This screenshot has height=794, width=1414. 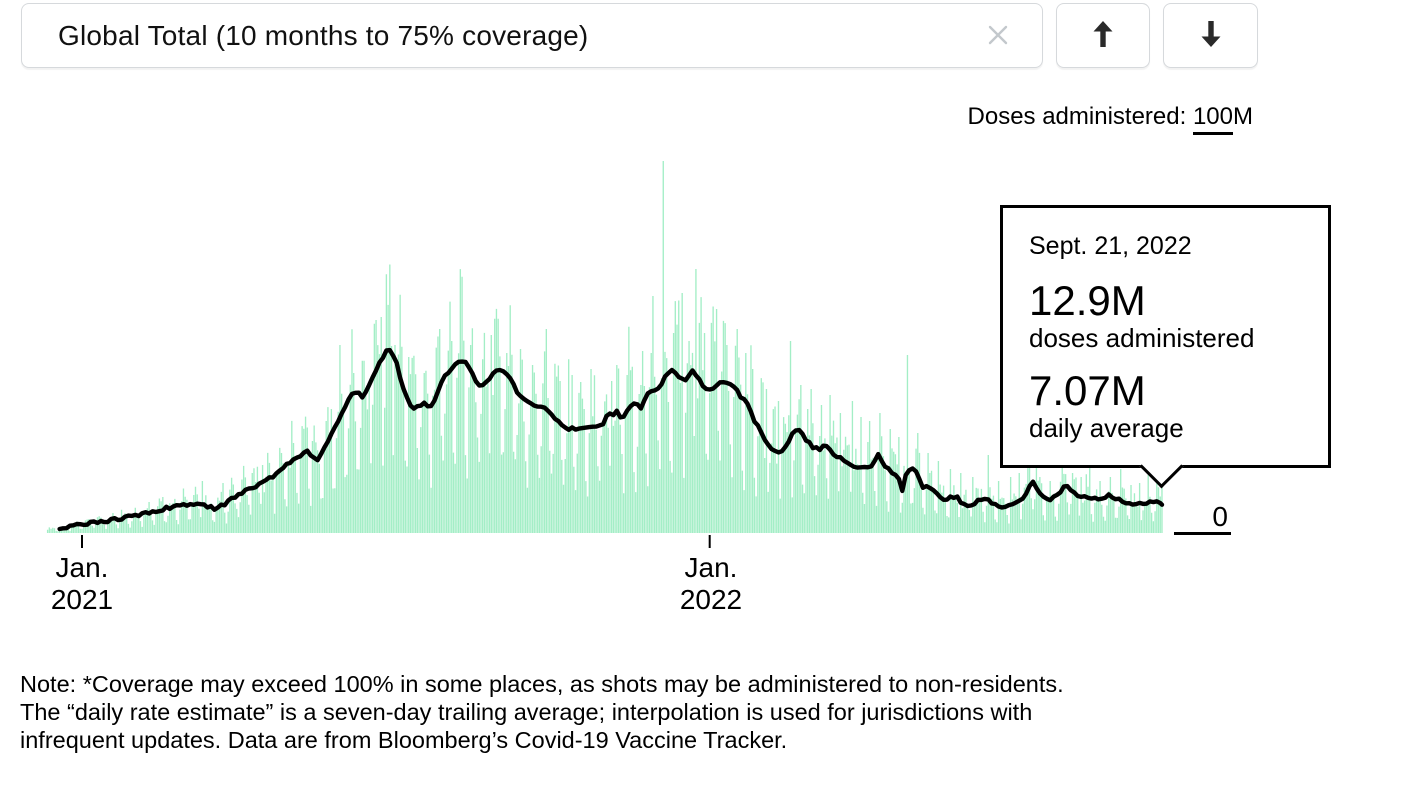 I want to click on doses-administered-axis-label: Doses administered: 100M, so click(x=1110, y=119).